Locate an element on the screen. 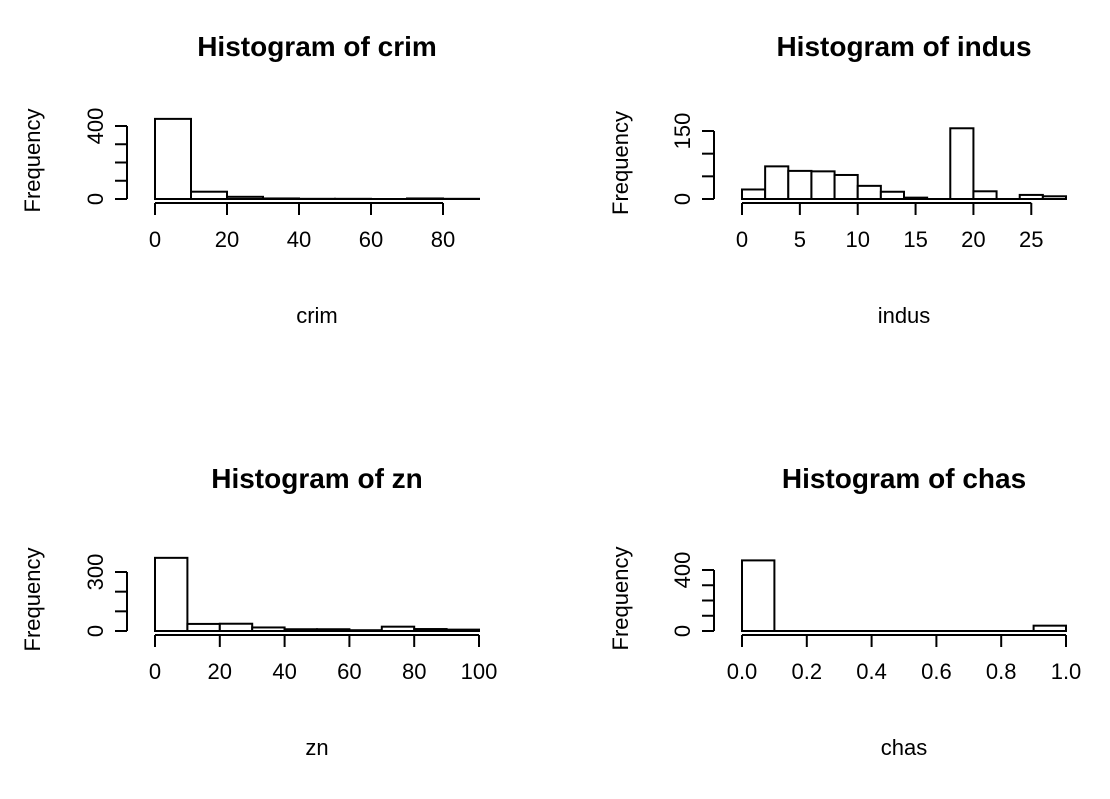 The height and width of the screenshot is (799, 1110). x-tick-label: 10 is located at coordinates (857, 239).